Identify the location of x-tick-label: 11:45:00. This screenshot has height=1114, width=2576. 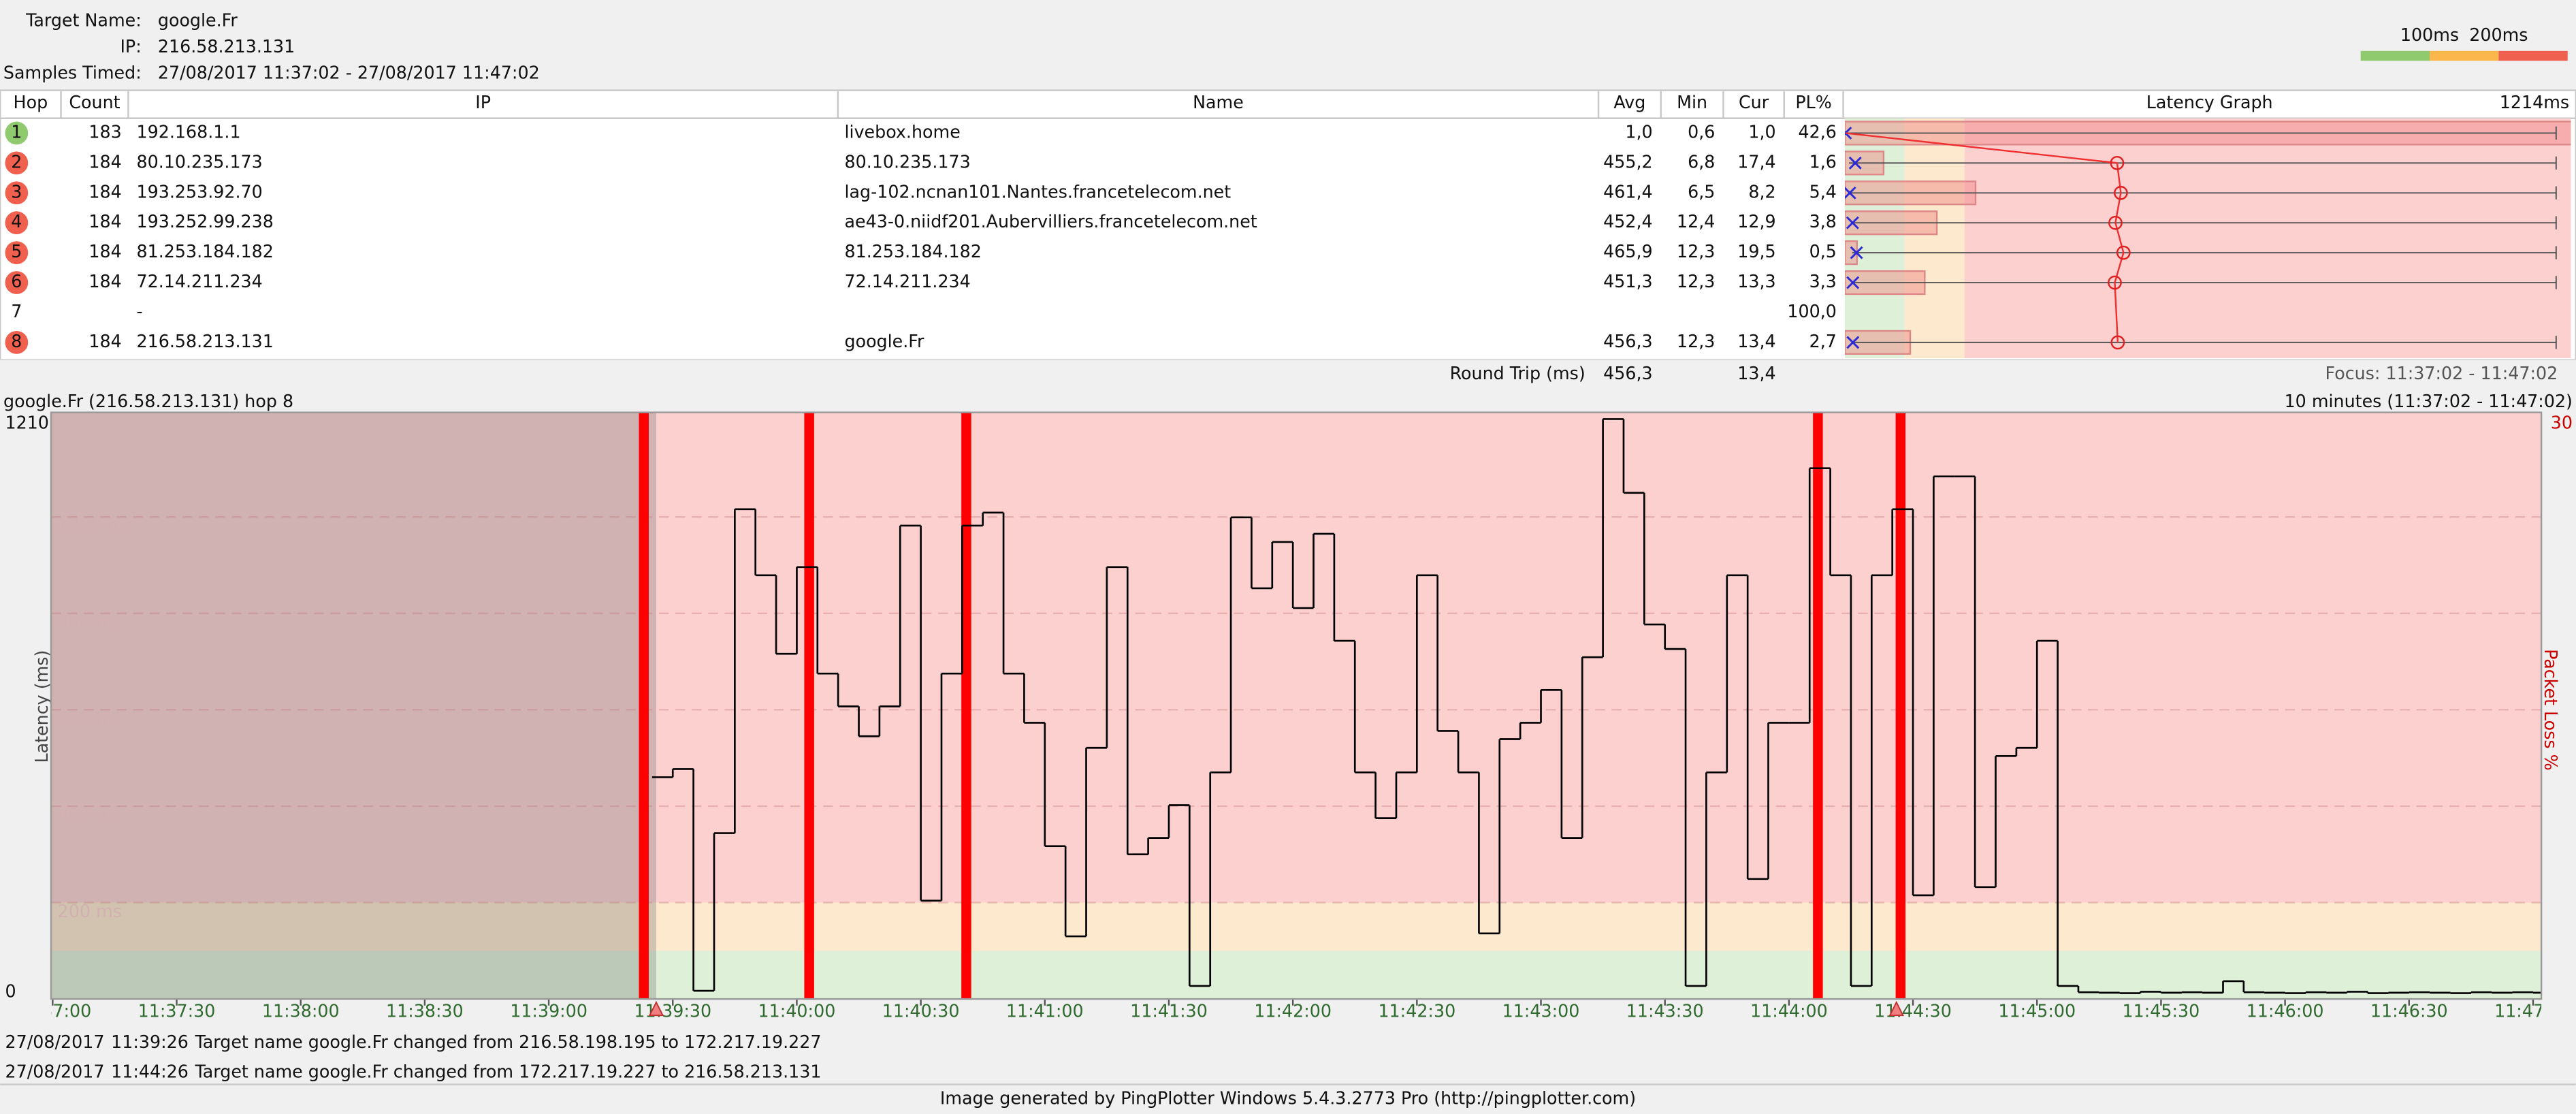
(2037, 1010).